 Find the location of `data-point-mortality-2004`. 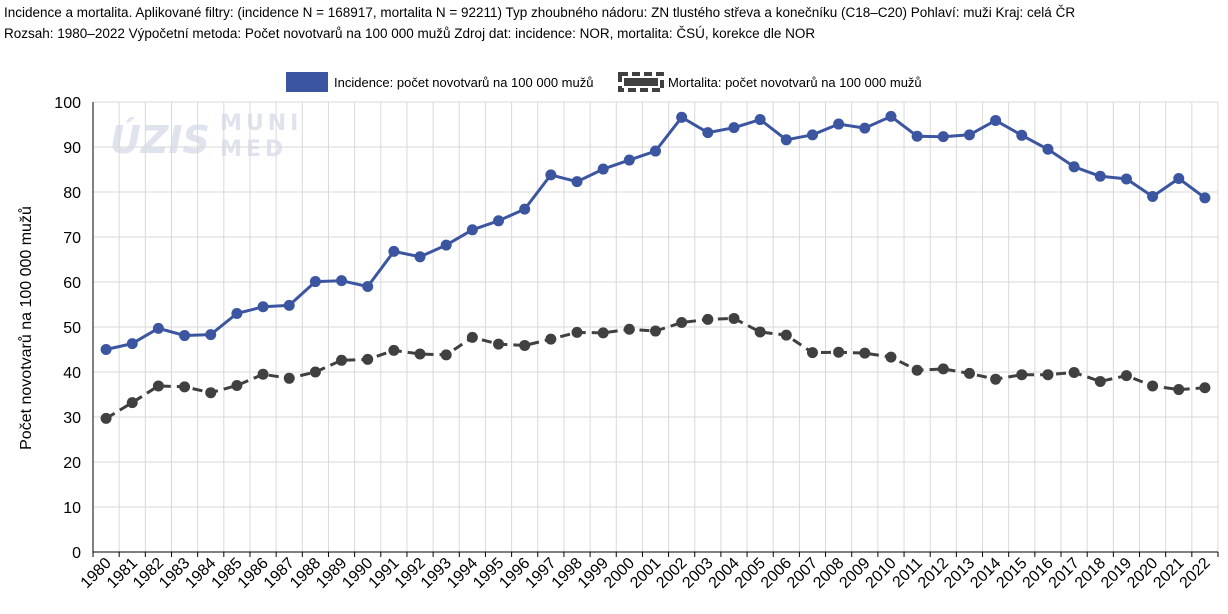

data-point-mortality-2004 is located at coordinates (734, 318).